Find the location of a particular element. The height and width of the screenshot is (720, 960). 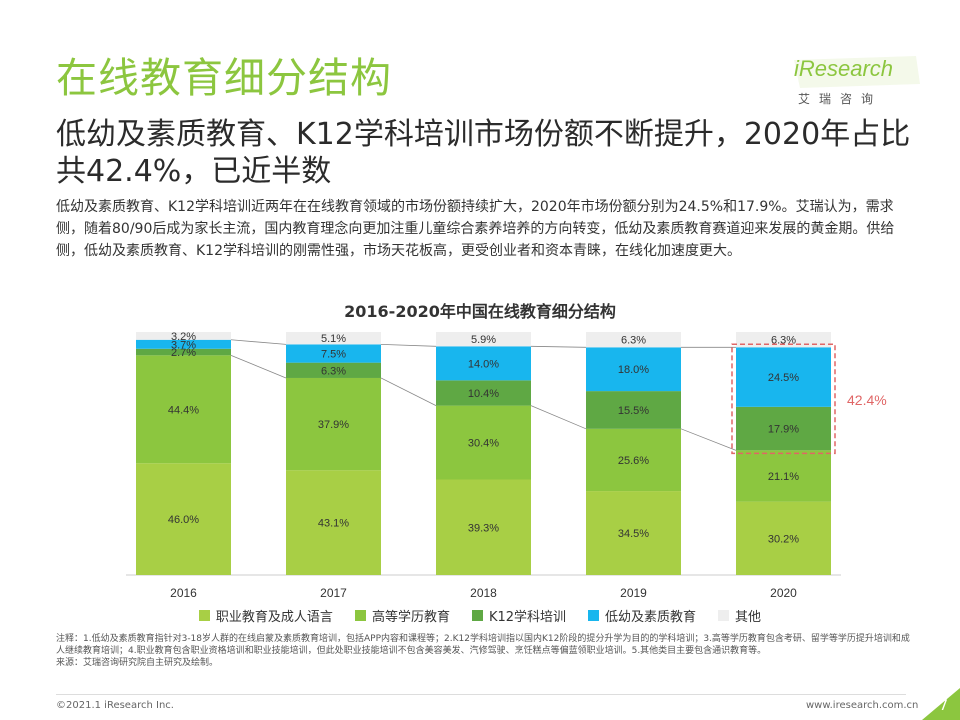

bar-early-quality-2018 is located at coordinates (483, 363).